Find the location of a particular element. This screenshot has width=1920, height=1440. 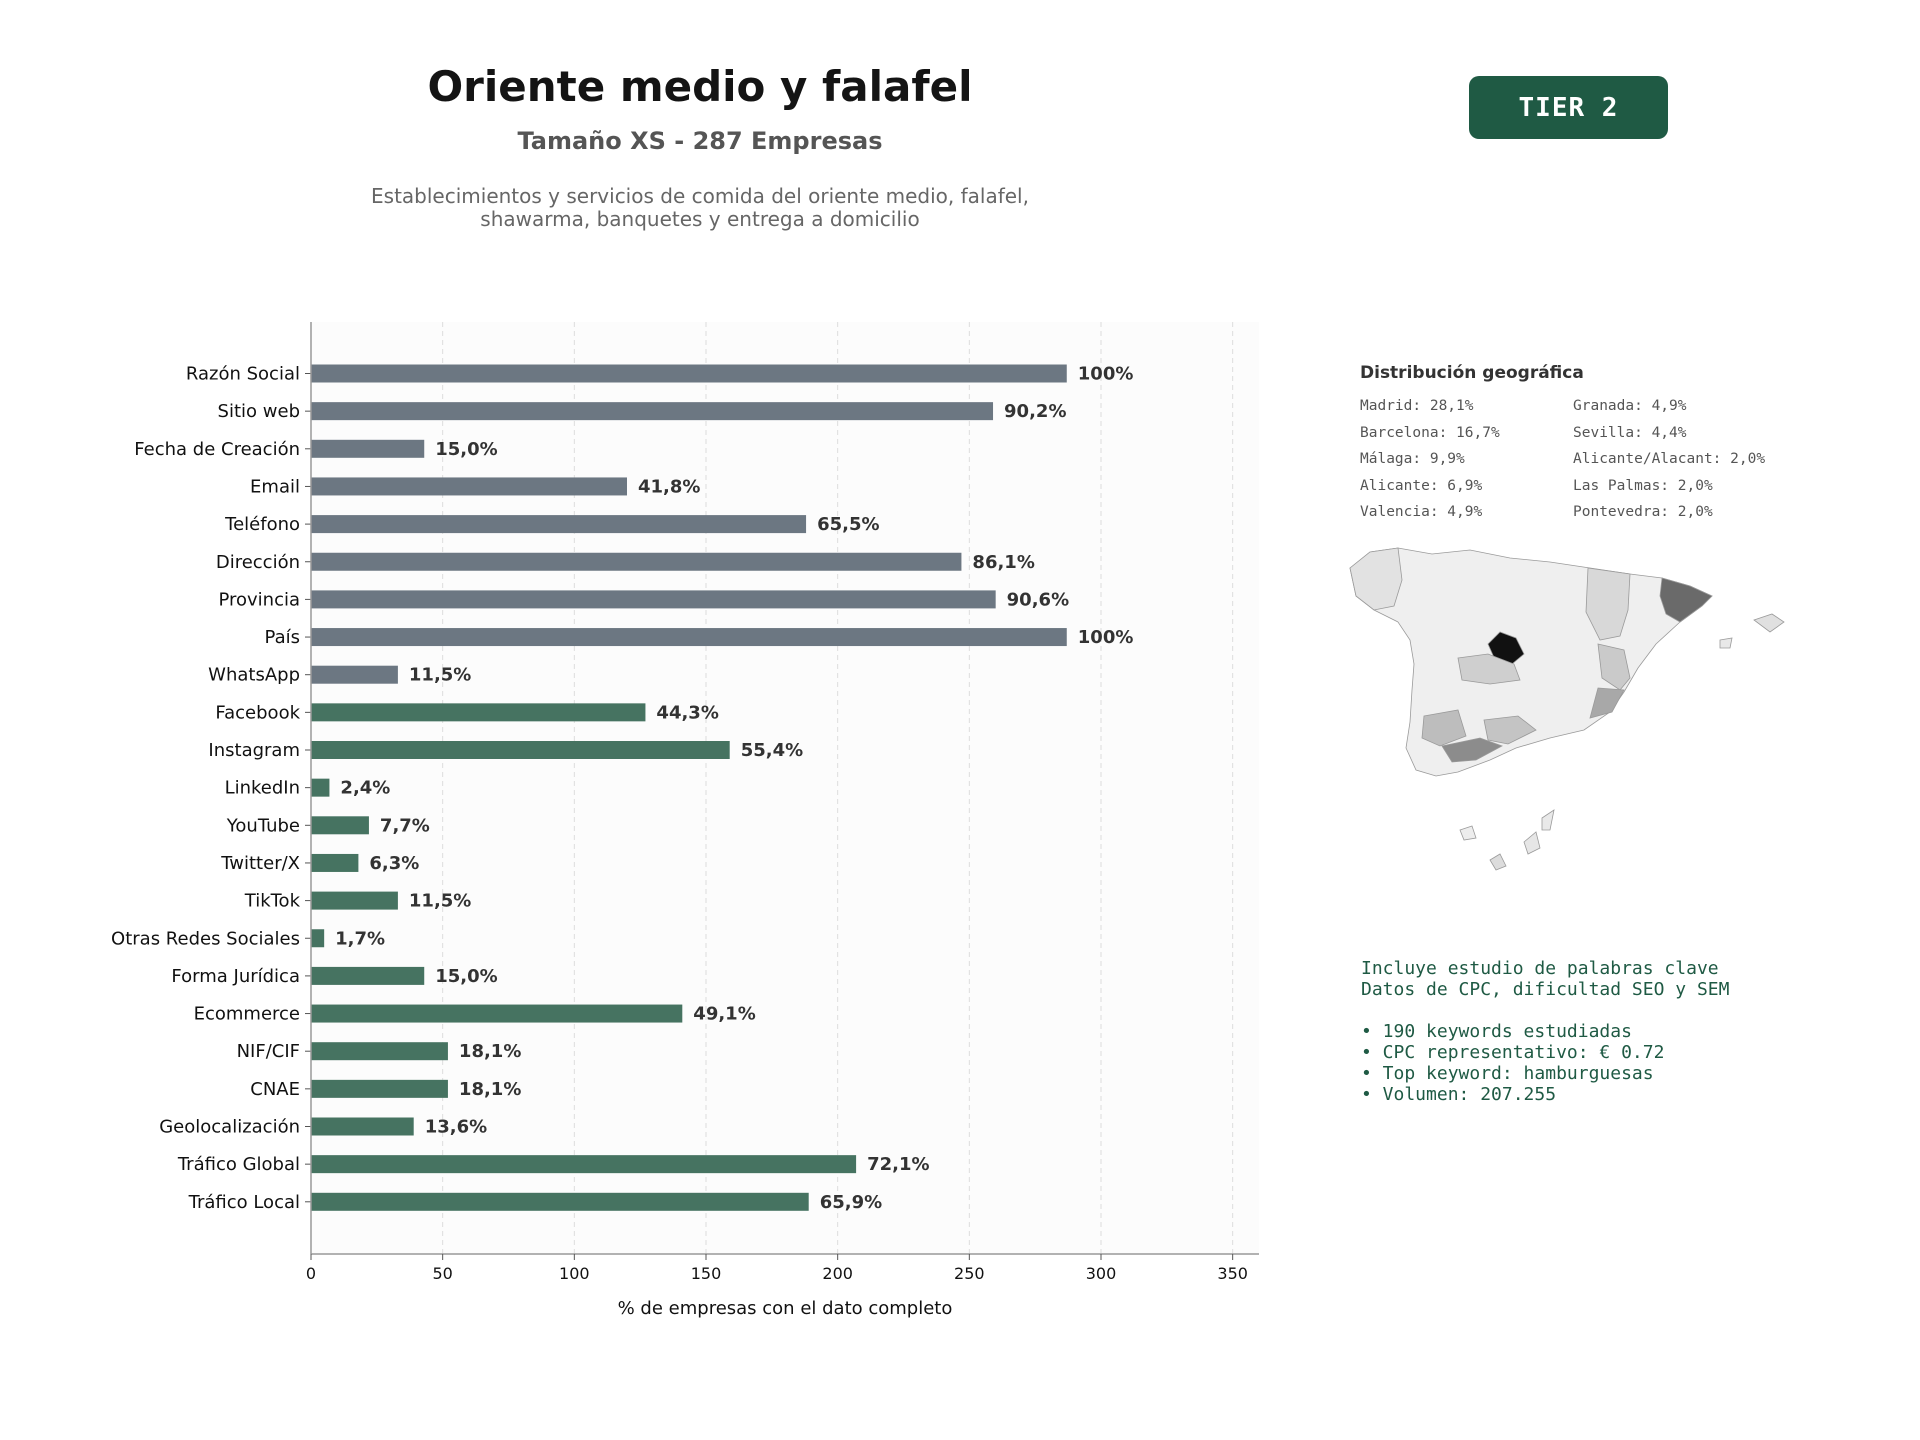

x-tick-label: 150 is located at coordinates (706, 1273).